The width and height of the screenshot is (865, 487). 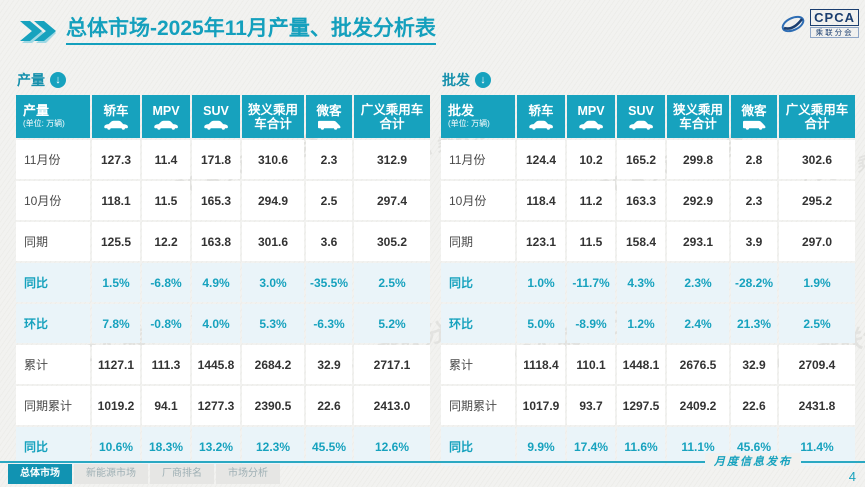 What do you see at coordinates (432, 462) in the screenshot?
I see `footer-divider` at bounding box center [432, 462].